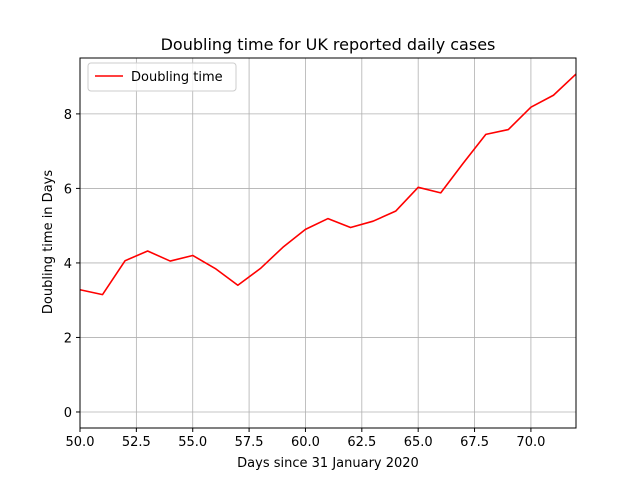 This screenshot has height=485, width=640. Describe the element at coordinates (305, 442) in the screenshot. I see `x-tick-label: 60.0` at that location.